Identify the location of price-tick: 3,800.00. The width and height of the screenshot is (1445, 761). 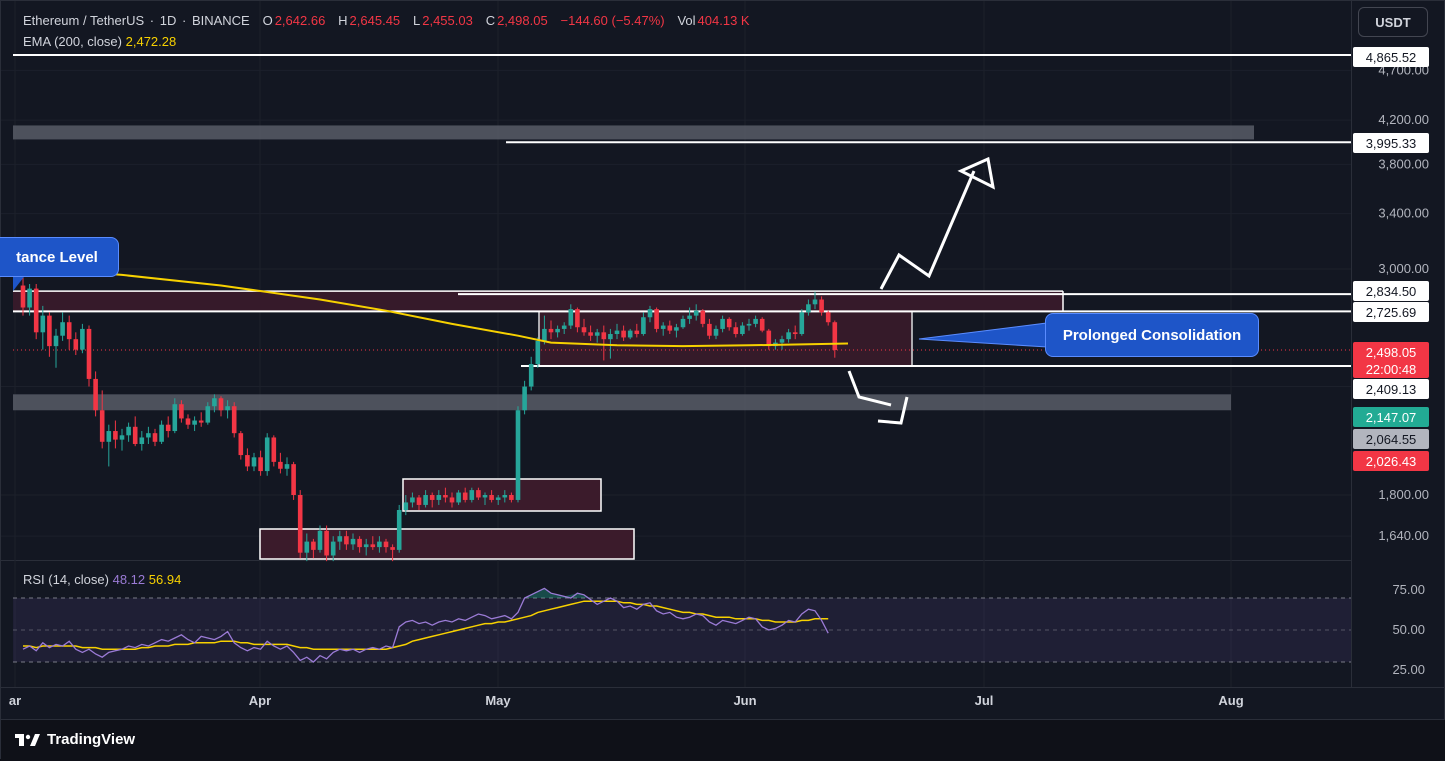
(1403, 163).